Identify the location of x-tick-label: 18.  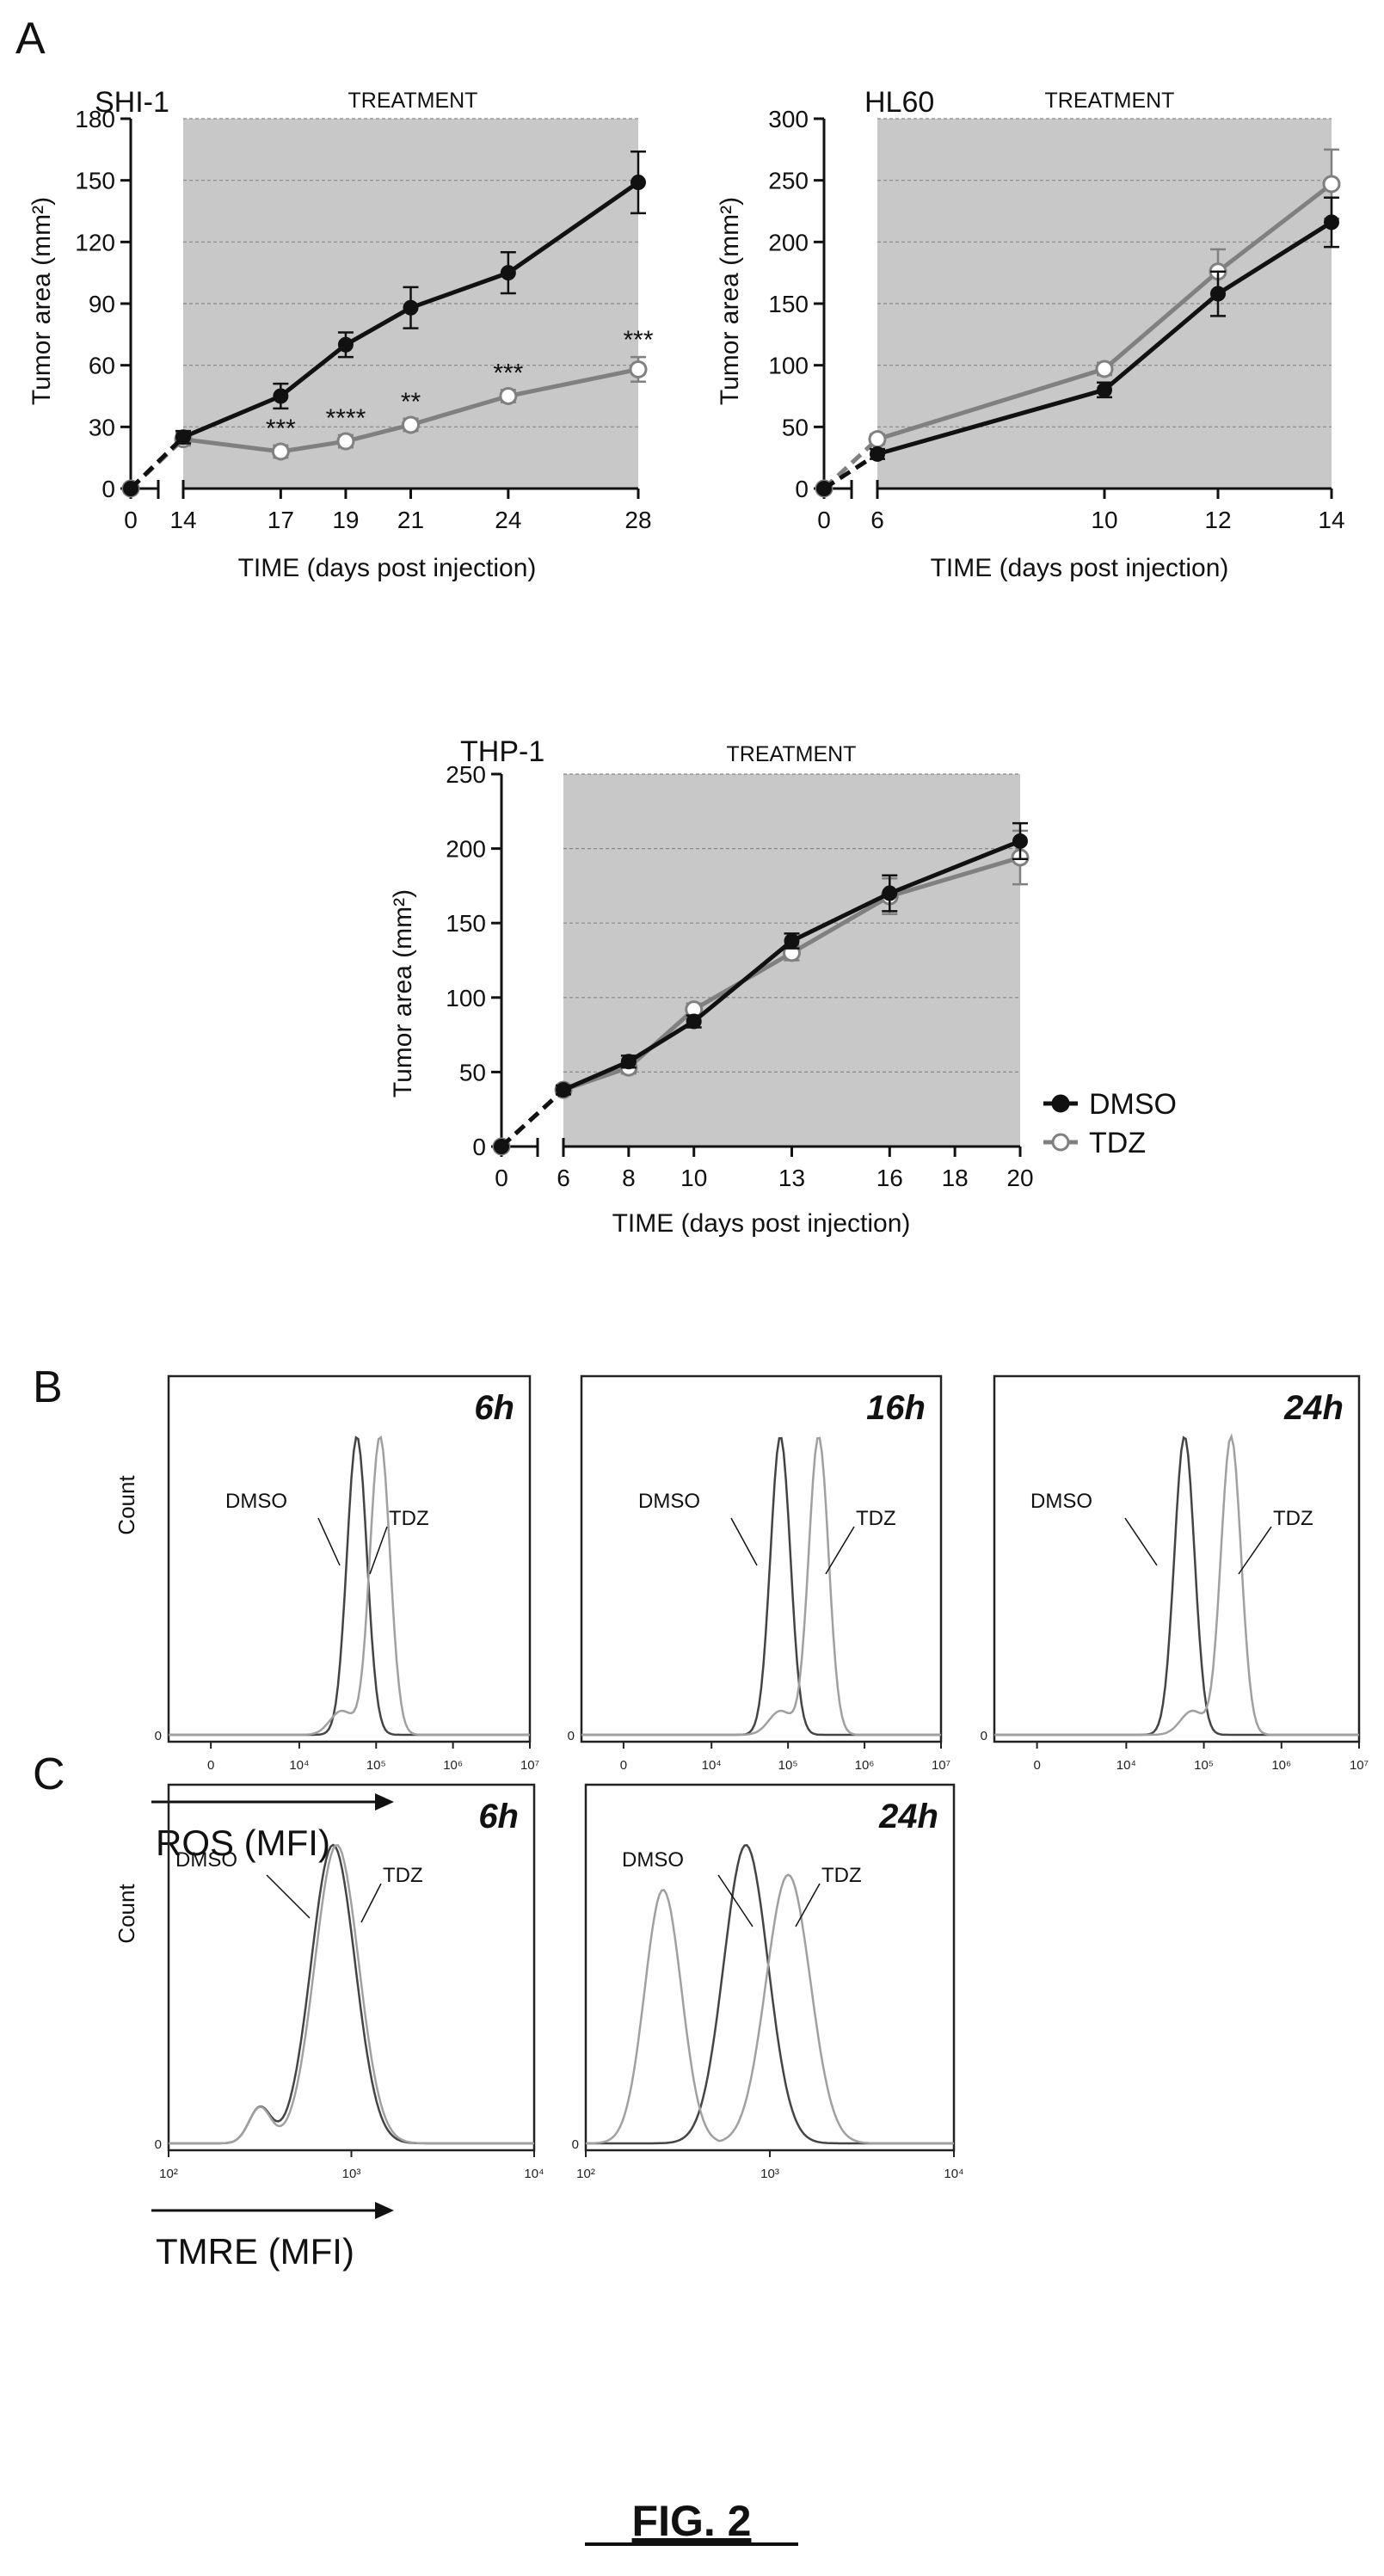
(955, 1178).